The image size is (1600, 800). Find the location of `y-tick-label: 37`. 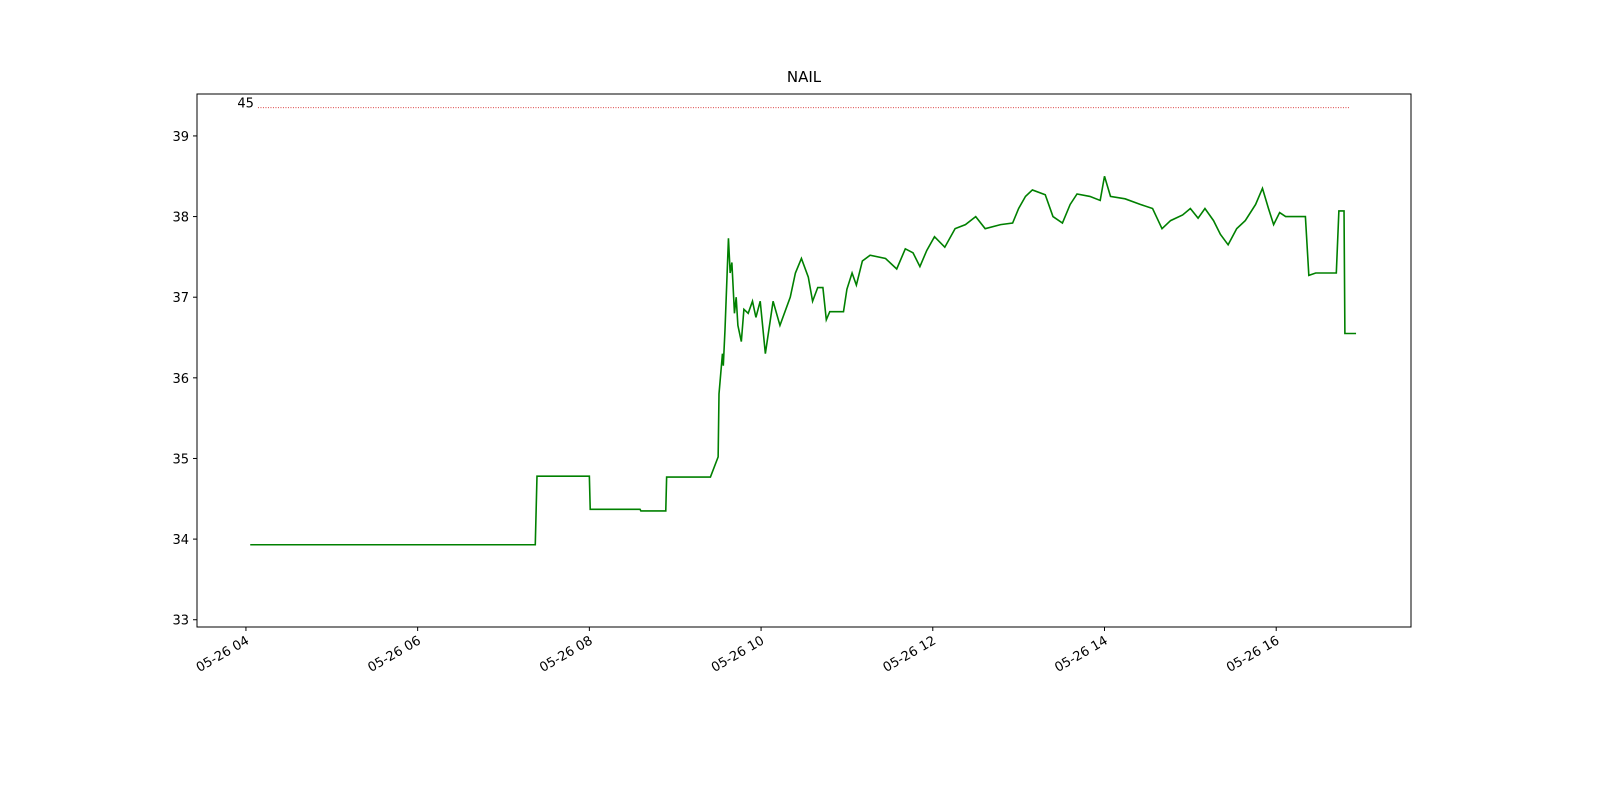

y-tick-label: 37 is located at coordinates (180, 298).